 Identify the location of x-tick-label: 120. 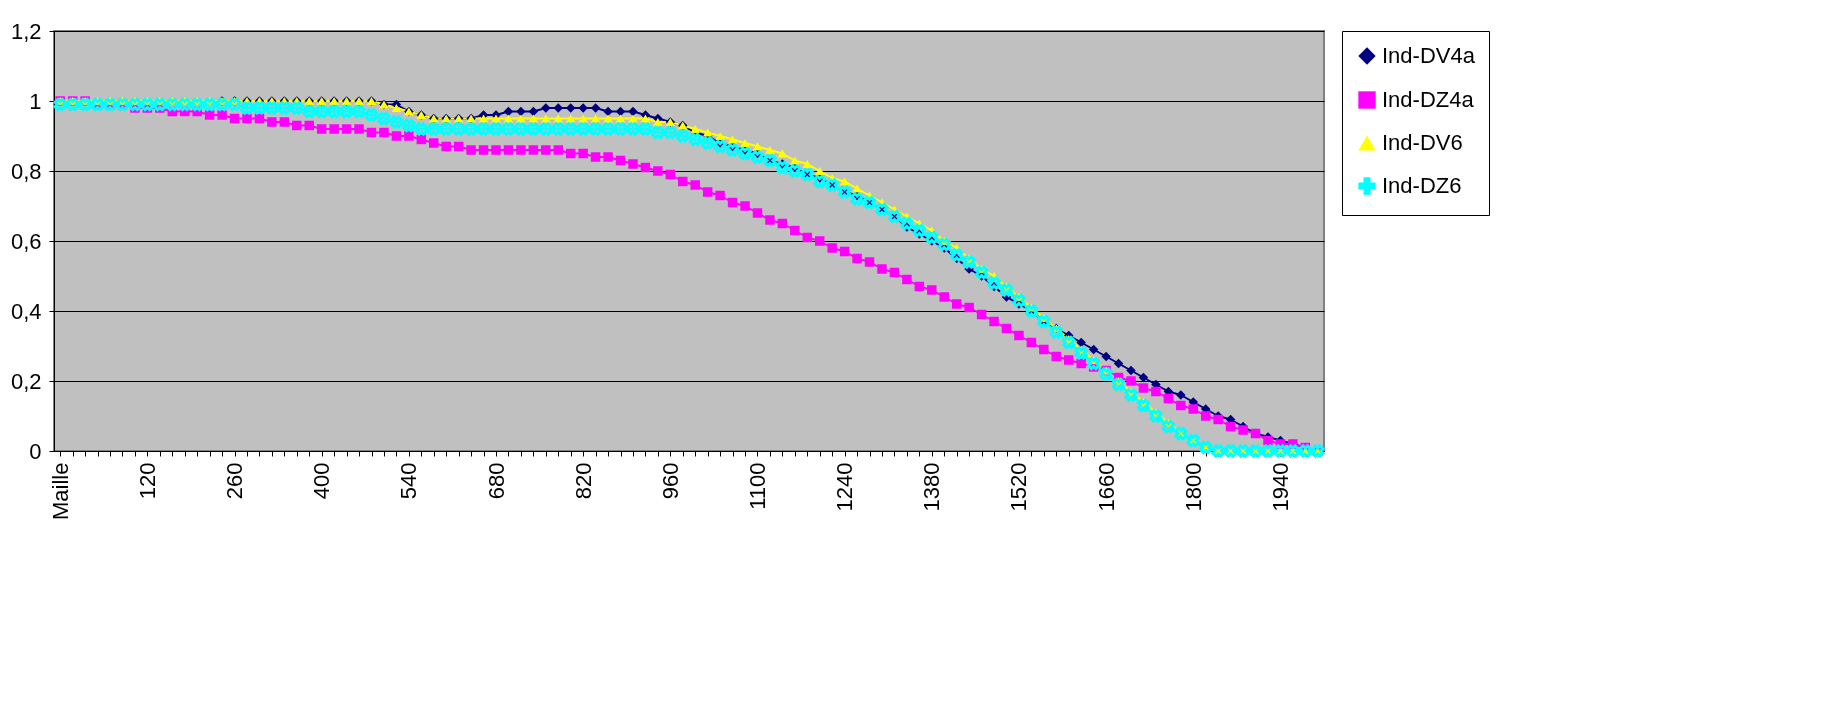
(147, 481).